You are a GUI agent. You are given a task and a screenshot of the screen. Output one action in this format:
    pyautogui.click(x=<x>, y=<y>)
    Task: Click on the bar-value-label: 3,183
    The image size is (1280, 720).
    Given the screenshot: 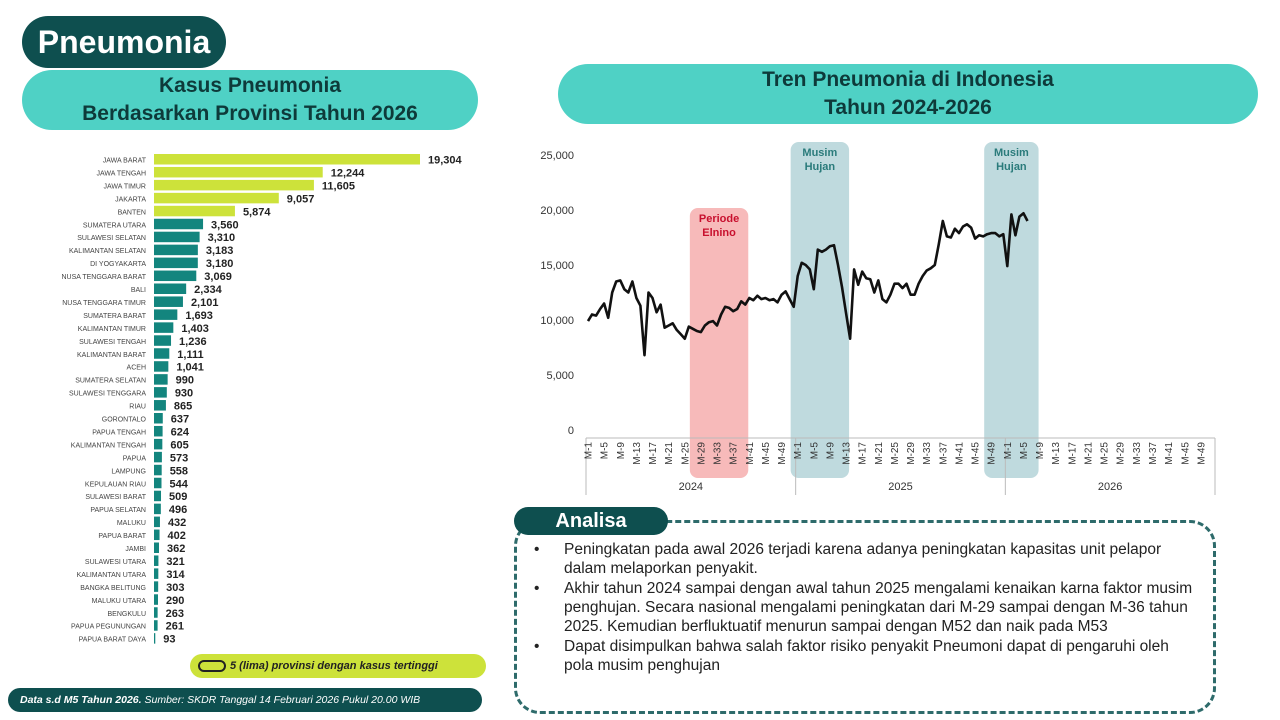 What is the action you would take?
    pyautogui.click(x=220, y=251)
    